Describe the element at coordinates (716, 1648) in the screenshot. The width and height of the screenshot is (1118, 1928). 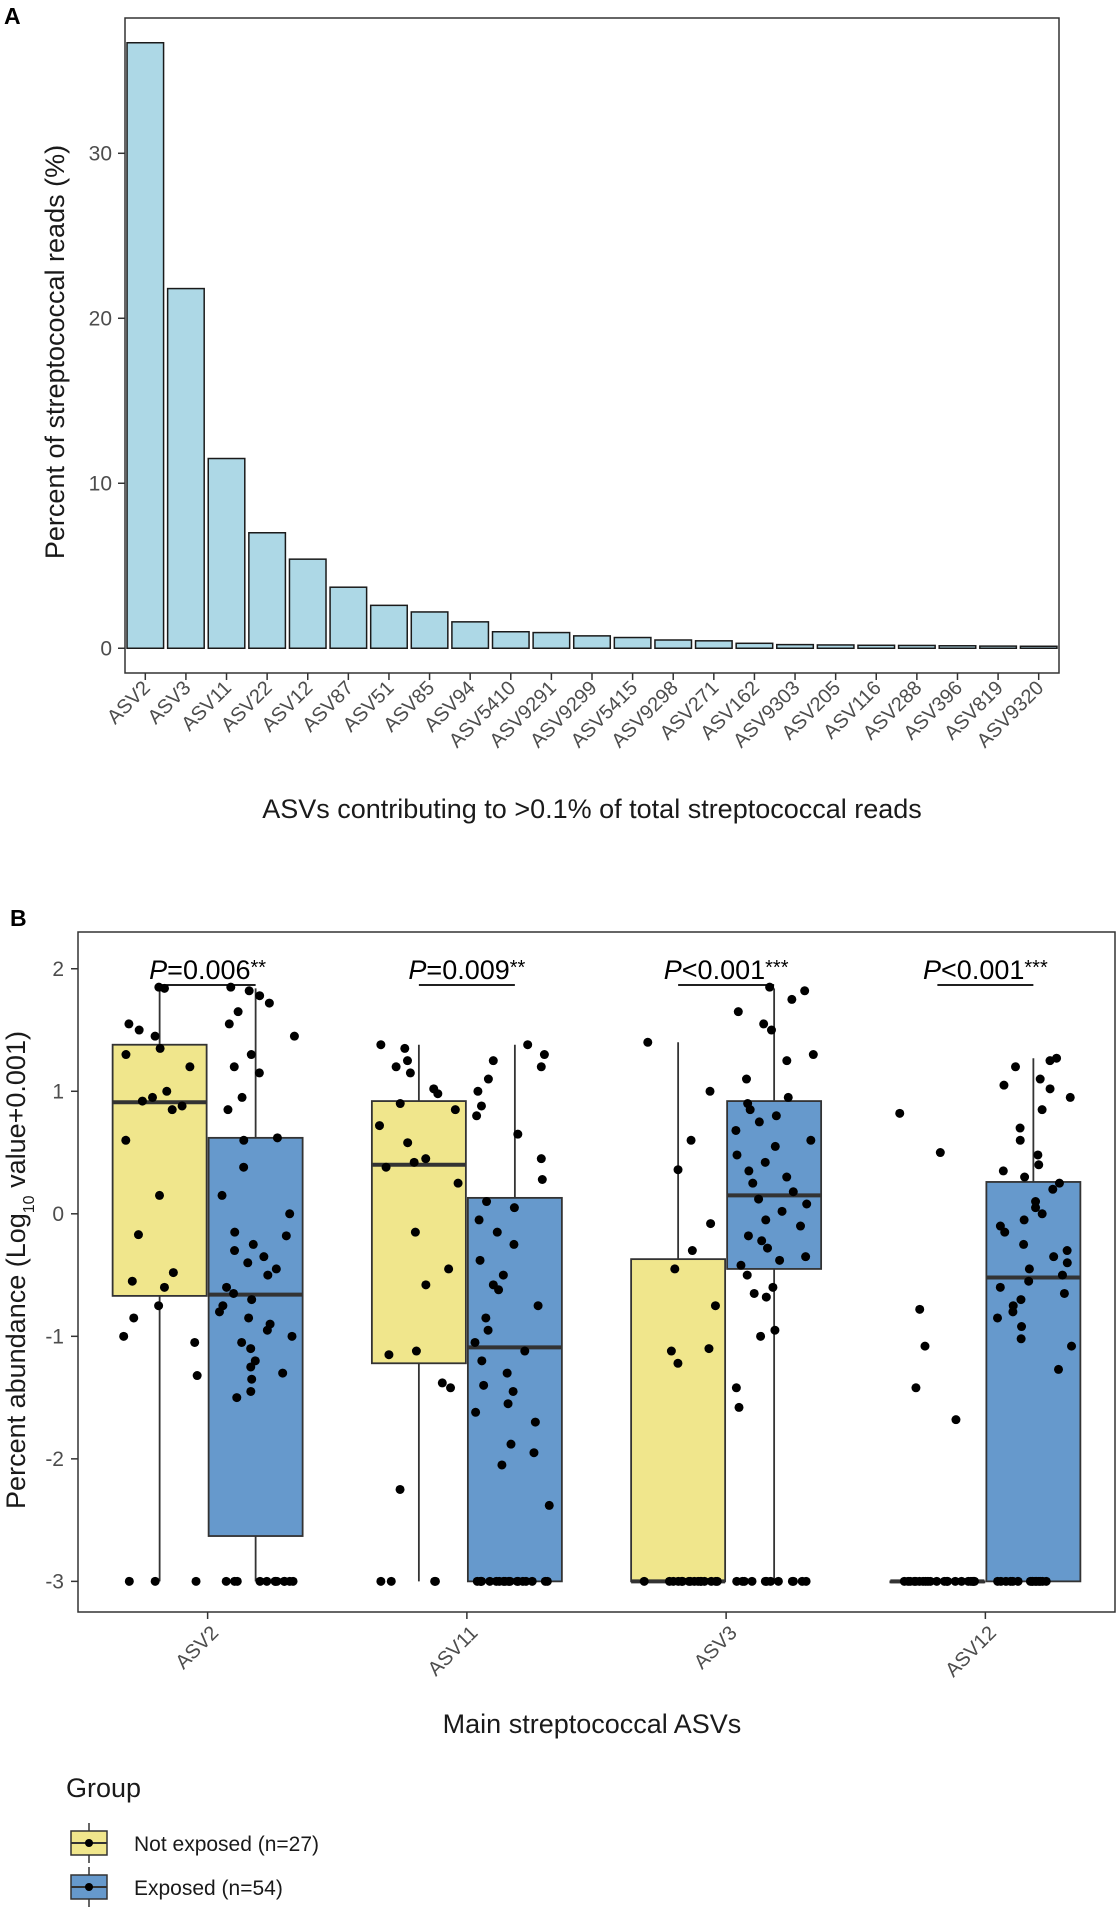
I see `x-tick-label: ASV3` at that location.